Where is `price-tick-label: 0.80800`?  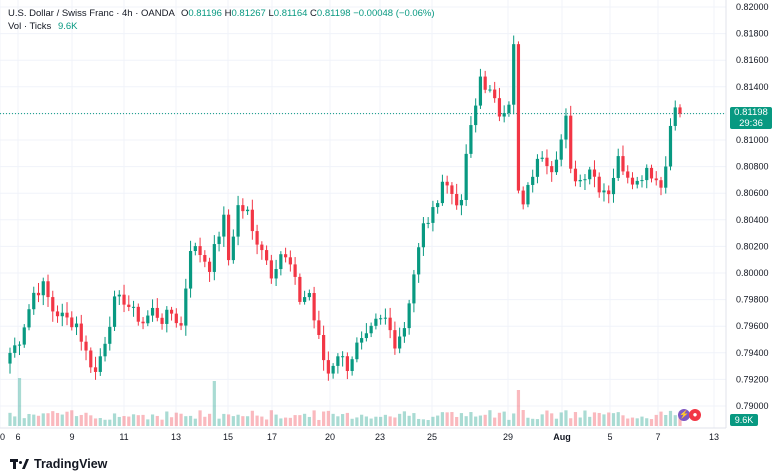
price-tick-label: 0.80800 is located at coordinates (752, 167).